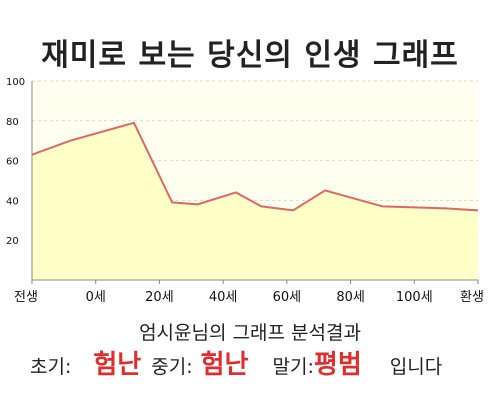 This screenshot has height=400, width=500. I want to click on y-tick-label: 40, so click(12, 201).